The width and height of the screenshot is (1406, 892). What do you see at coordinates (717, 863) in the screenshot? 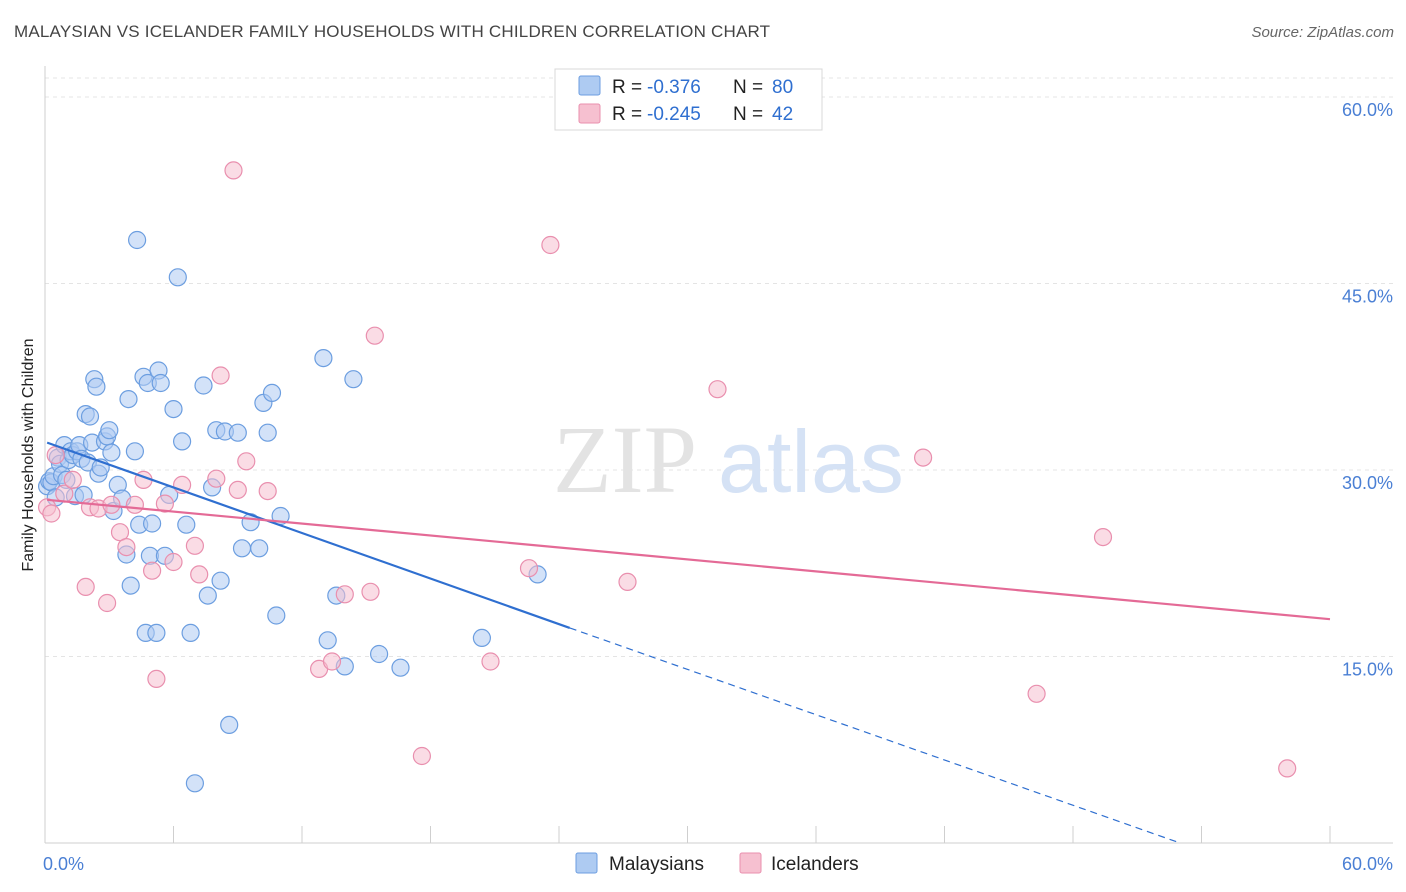
I see `series-legend: Malaysians Icelanders` at bounding box center [717, 863].